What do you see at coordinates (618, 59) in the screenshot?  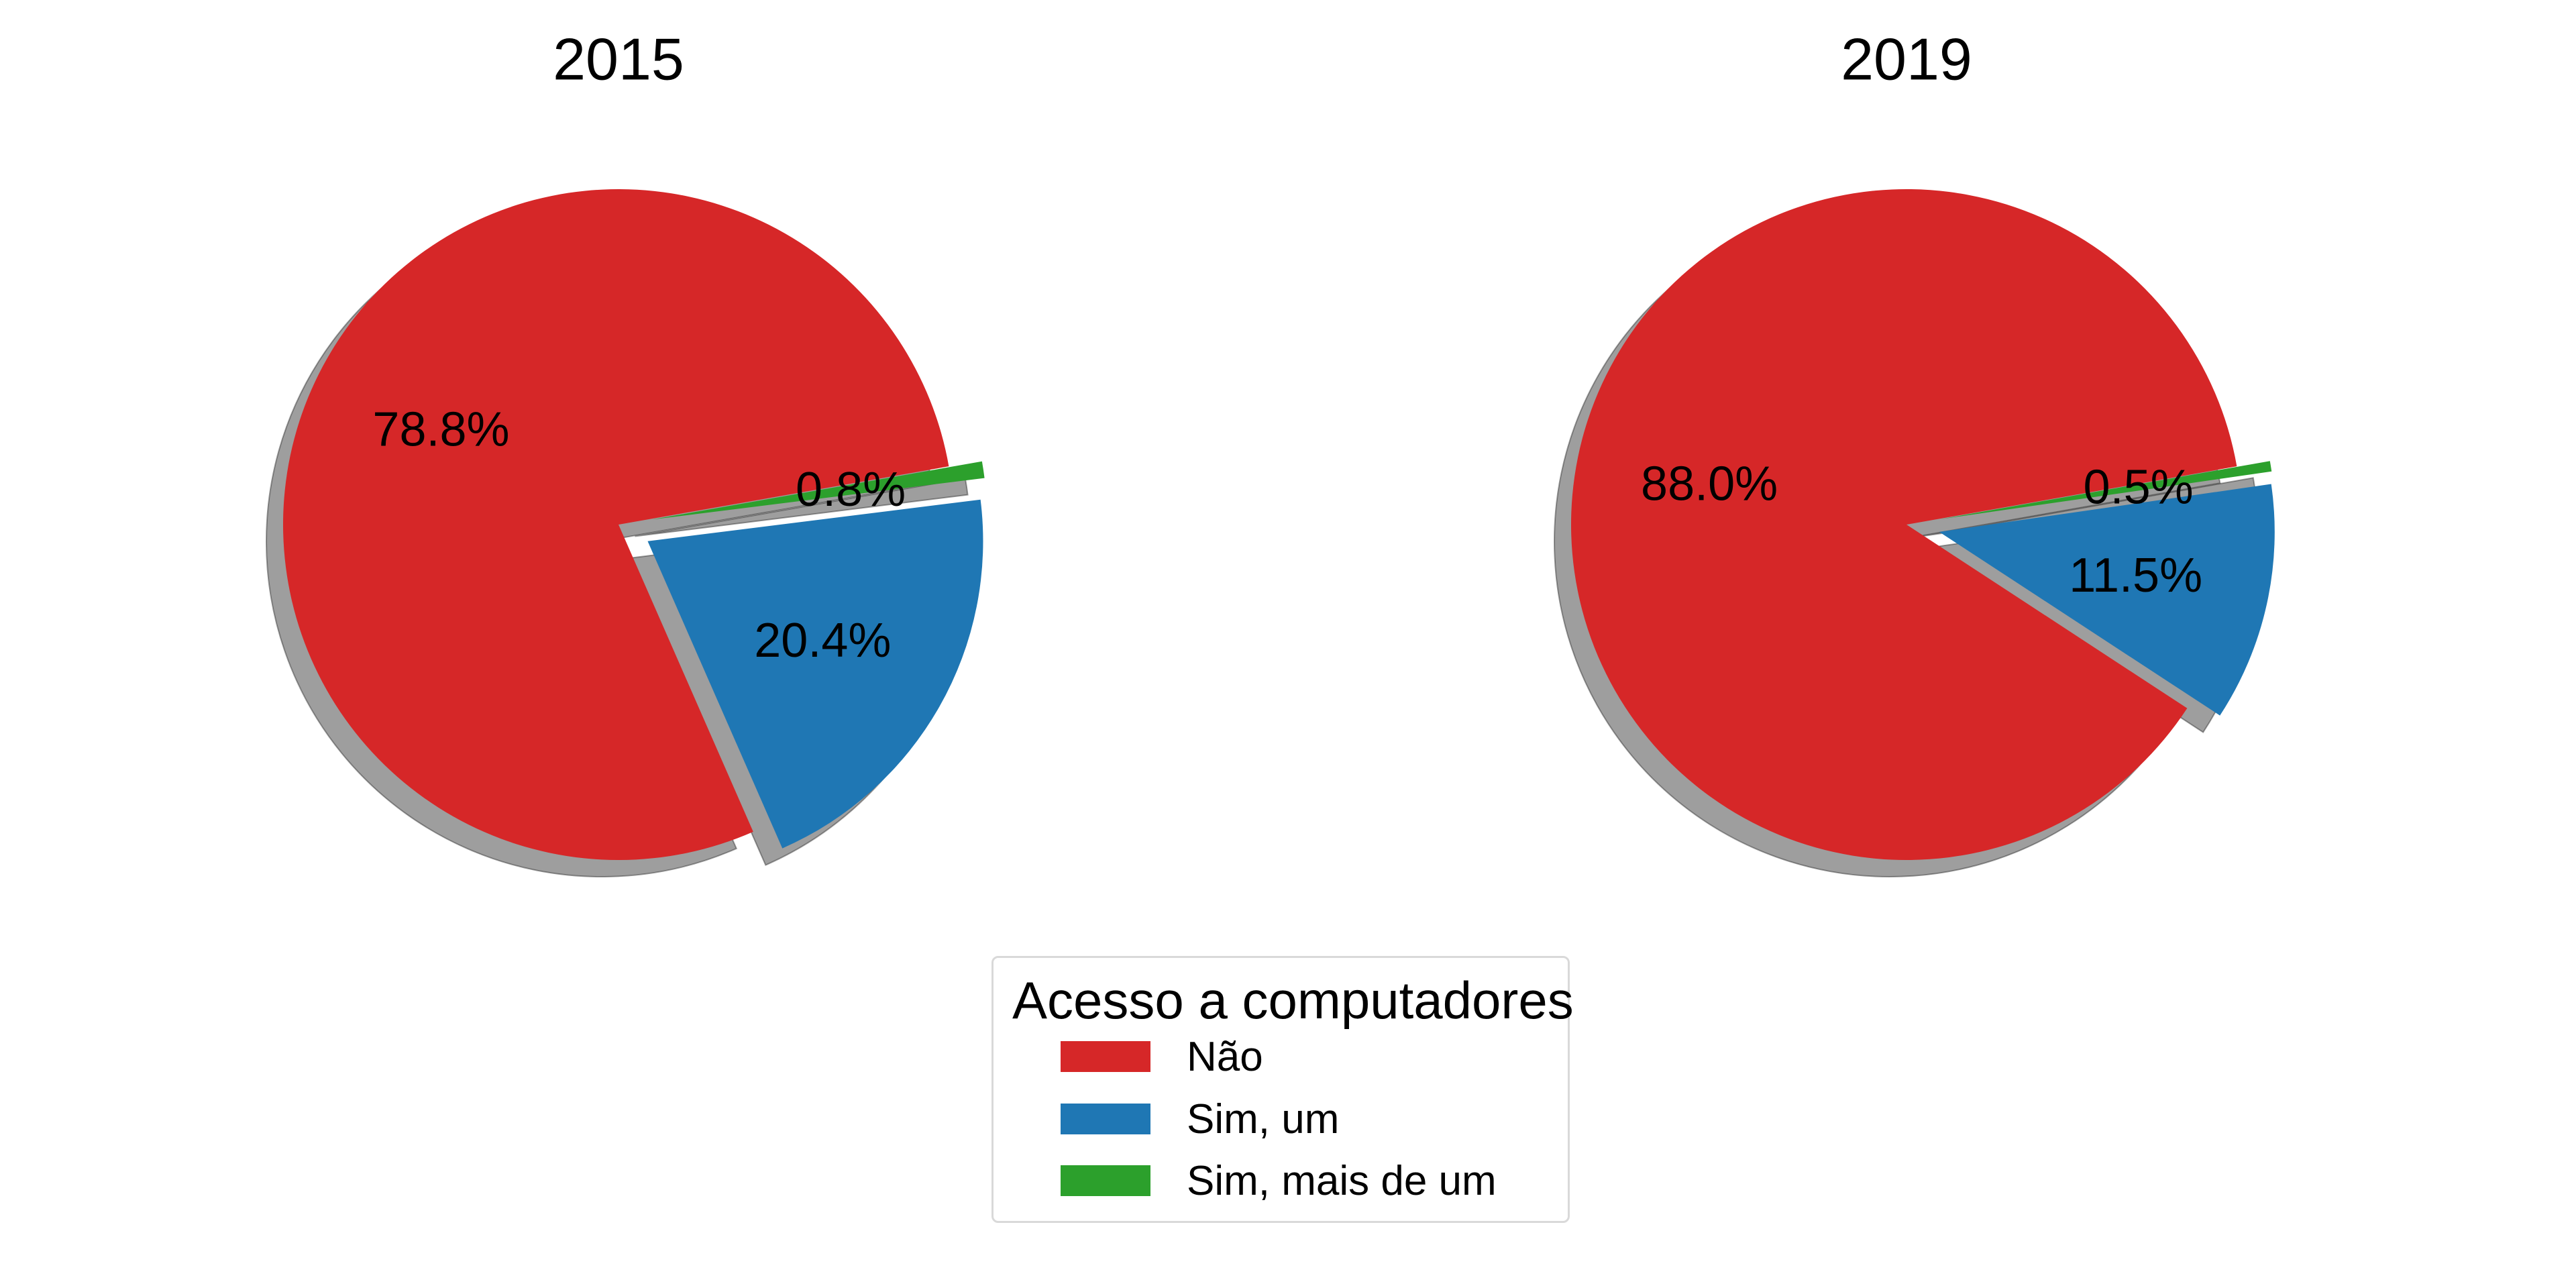 I see `pie-title: 2015` at bounding box center [618, 59].